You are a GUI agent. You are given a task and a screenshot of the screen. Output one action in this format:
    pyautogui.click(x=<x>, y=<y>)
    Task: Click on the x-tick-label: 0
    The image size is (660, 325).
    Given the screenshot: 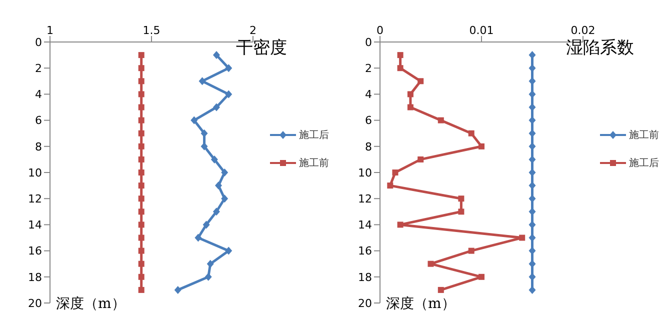 What is the action you would take?
    pyautogui.click(x=380, y=30)
    